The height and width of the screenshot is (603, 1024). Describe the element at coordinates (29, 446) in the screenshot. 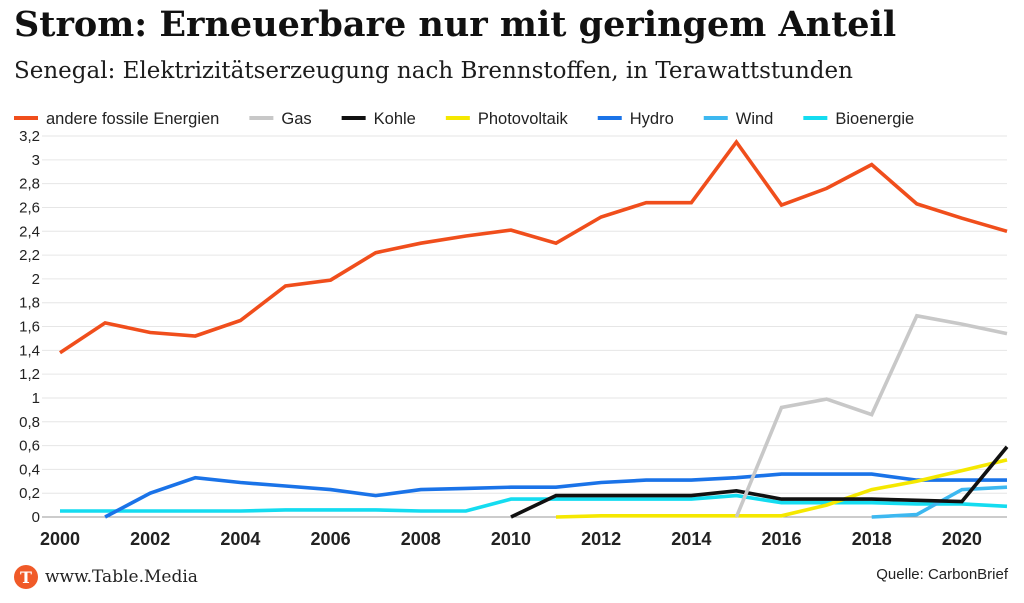

I see `y-tick-label: 0,6` at that location.